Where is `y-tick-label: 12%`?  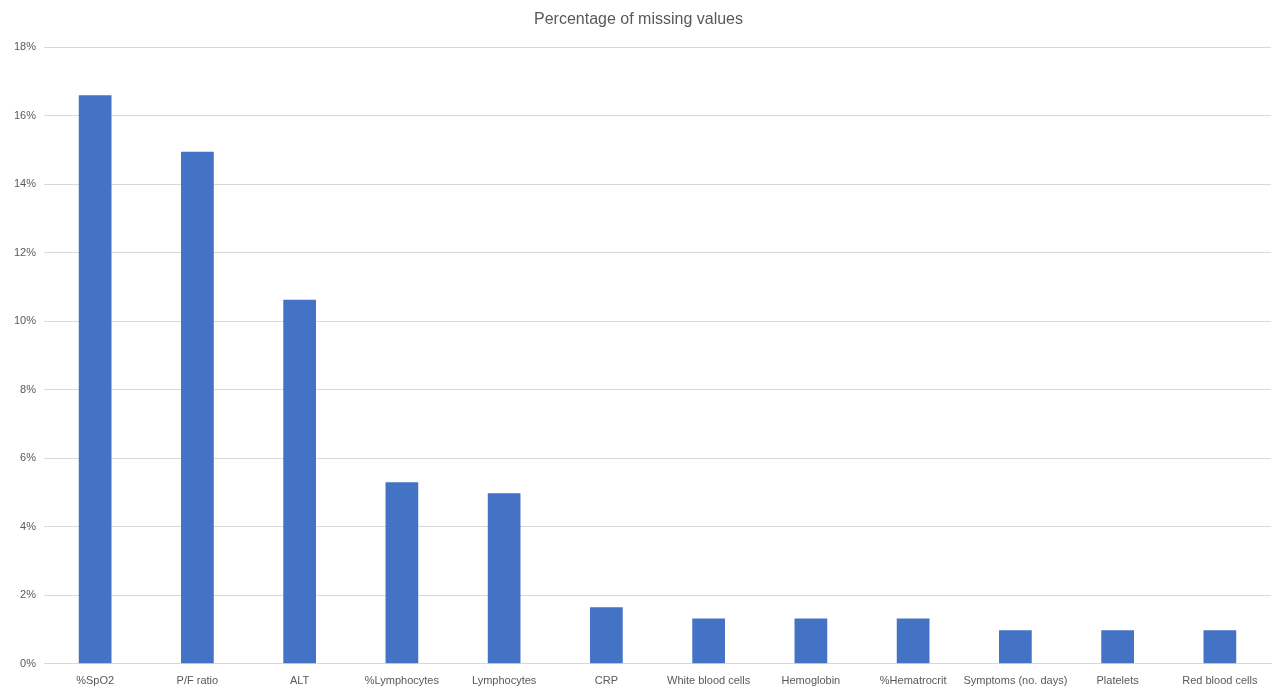
y-tick-label: 12% is located at coordinates (25, 251).